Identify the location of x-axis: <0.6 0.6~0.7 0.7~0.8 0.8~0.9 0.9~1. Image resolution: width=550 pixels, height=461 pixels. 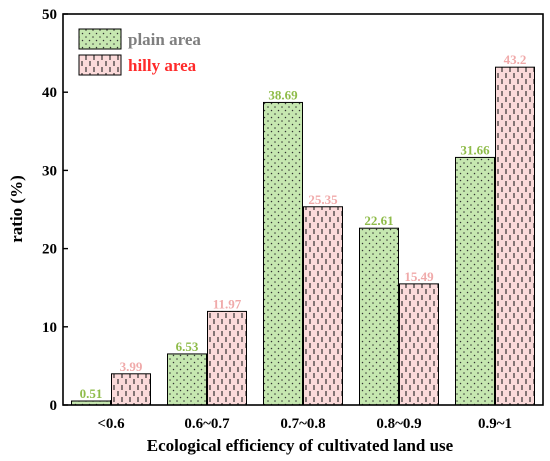
(304, 416).